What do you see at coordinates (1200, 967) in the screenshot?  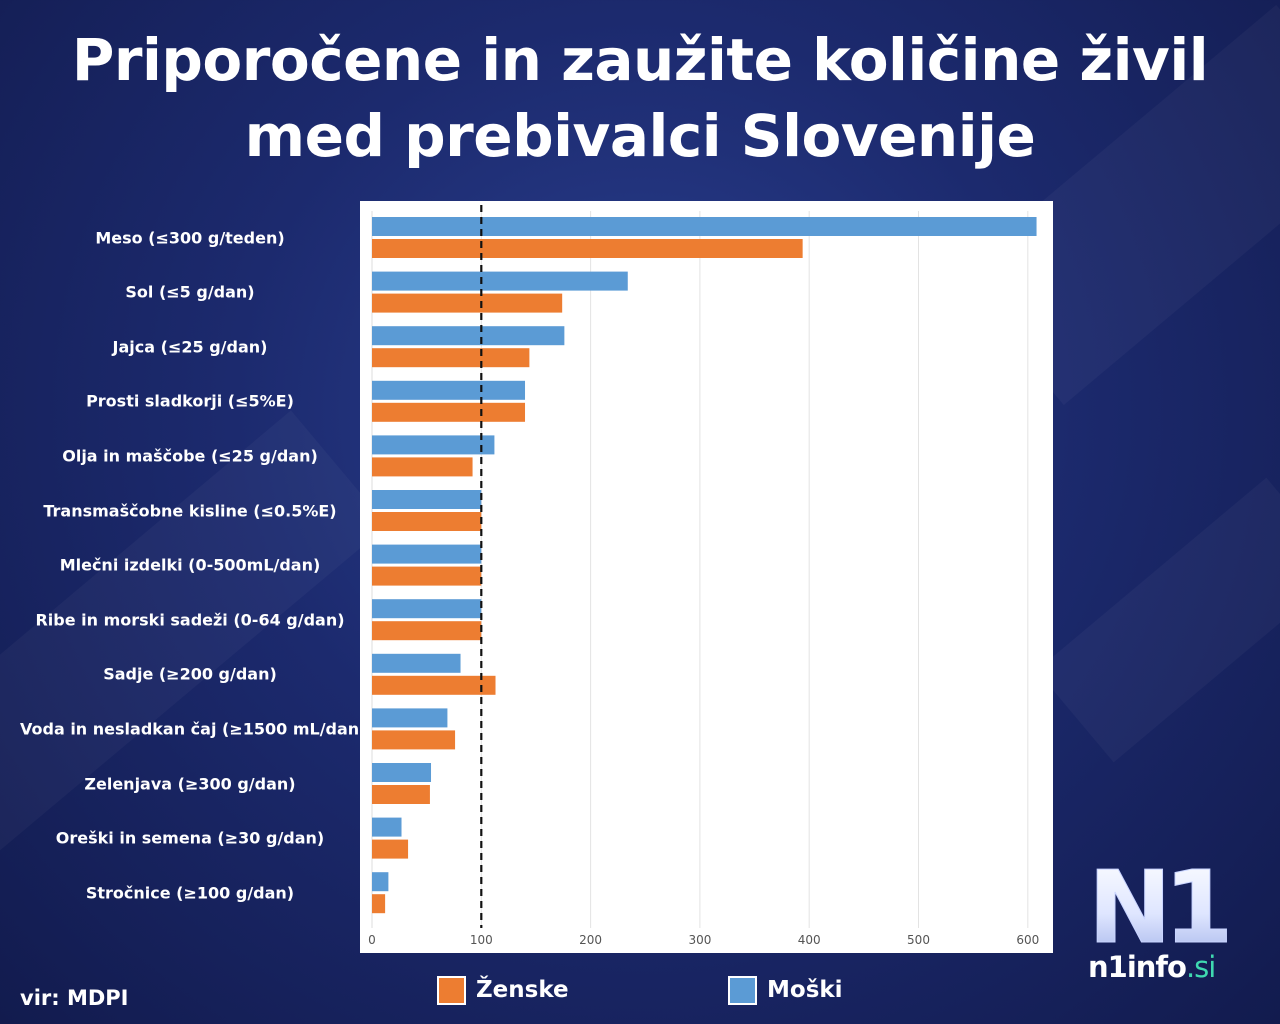 I see `logo-text-suffix: .si` at bounding box center [1200, 967].